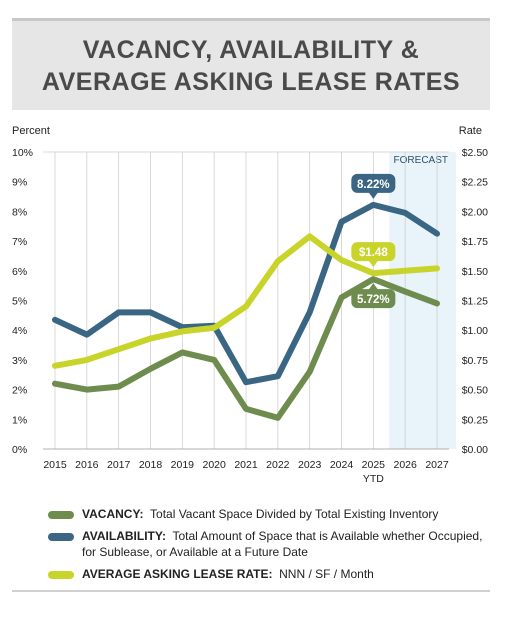  What do you see at coordinates (61, 537) in the screenshot?
I see `legend-swatch-availability` at bounding box center [61, 537].